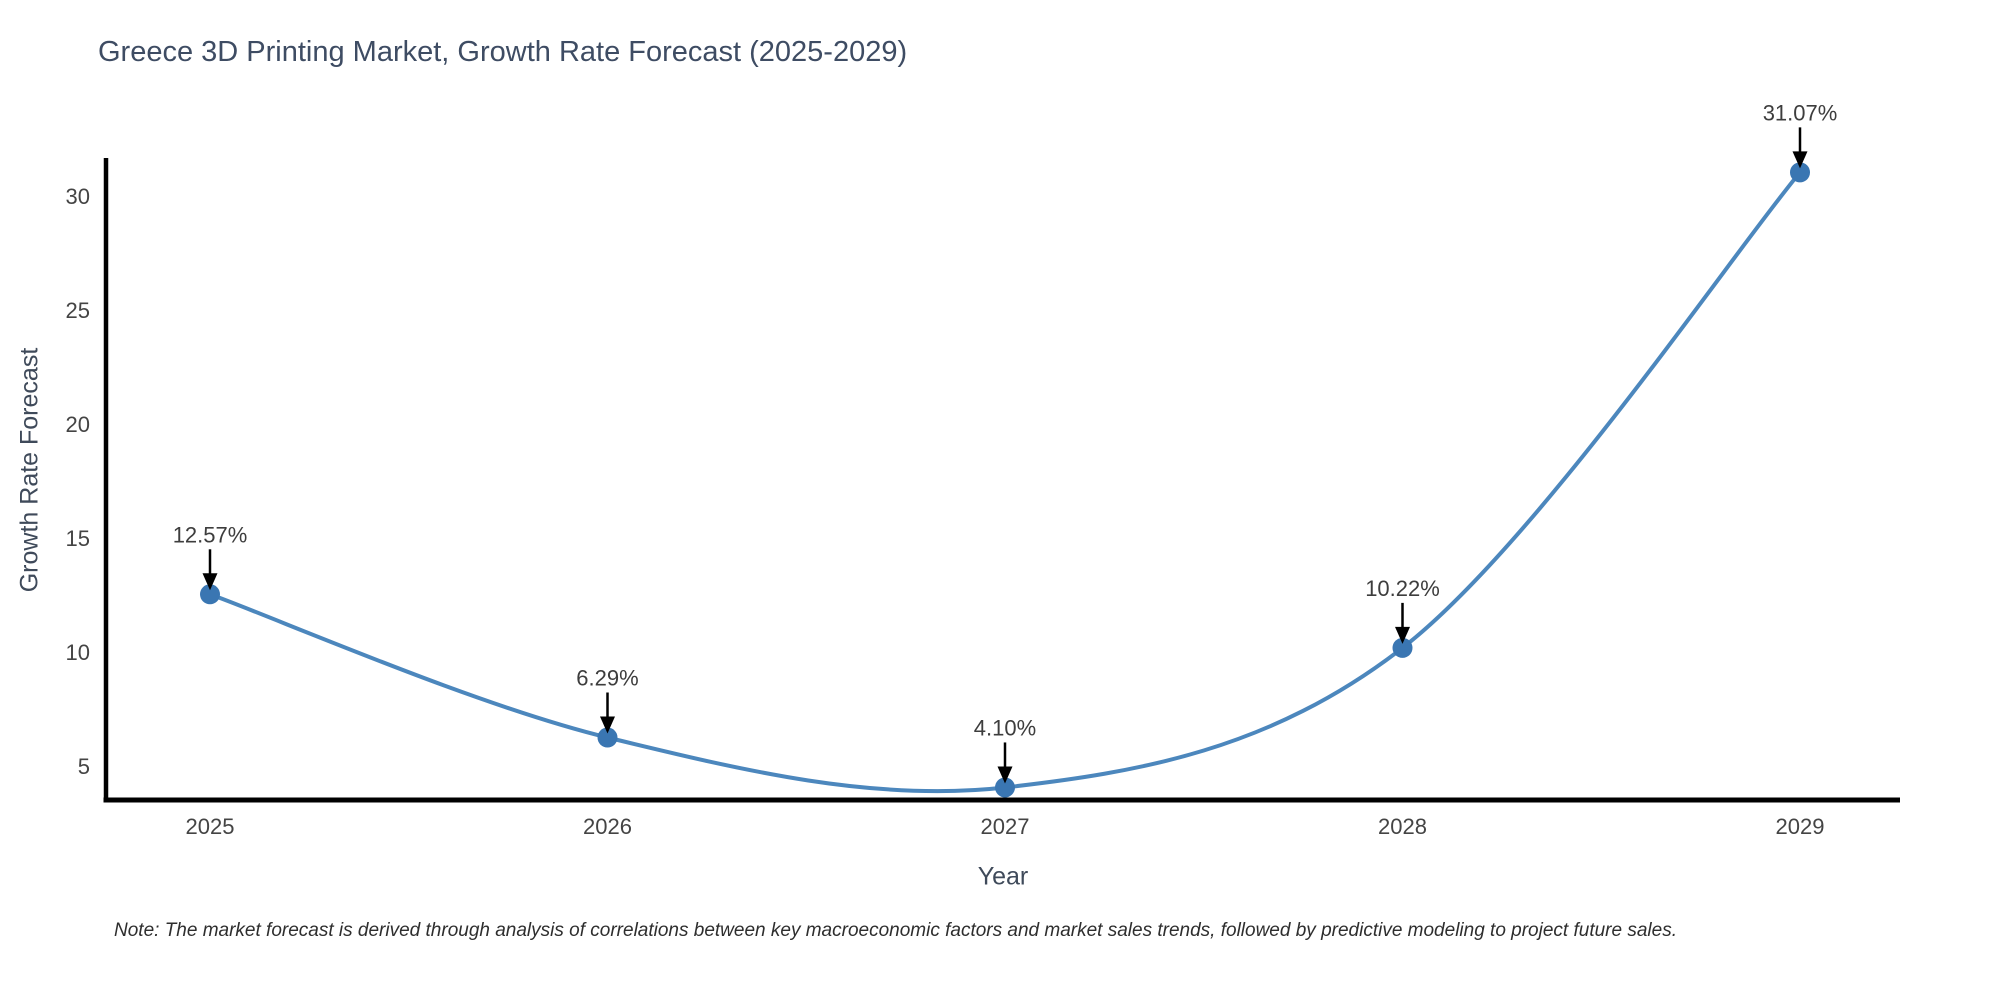 Image resolution: width=2000 pixels, height=1000 pixels. What do you see at coordinates (1005, 775) in the screenshot?
I see `annotation-arrow-head-2027` at bounding box center [1005, 775].